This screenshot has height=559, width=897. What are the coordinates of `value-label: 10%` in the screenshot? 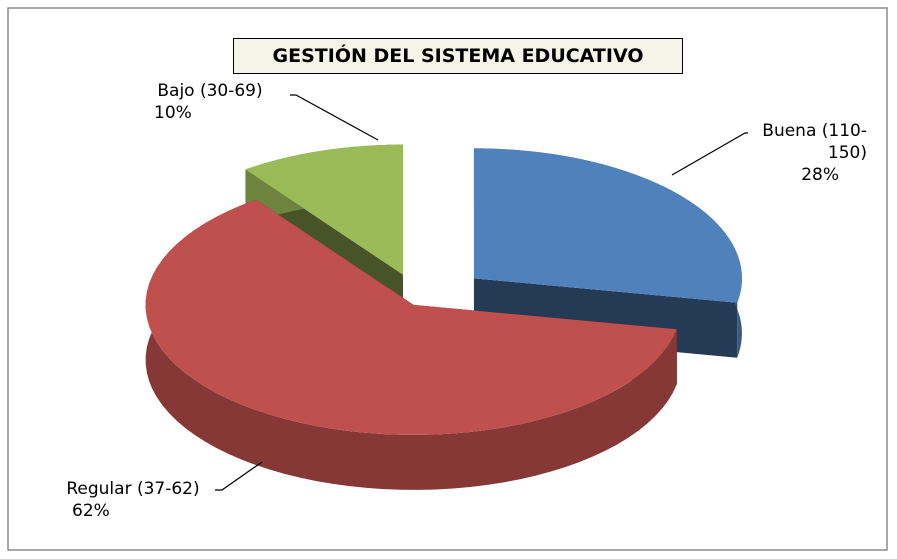 It's located at (173, 113).